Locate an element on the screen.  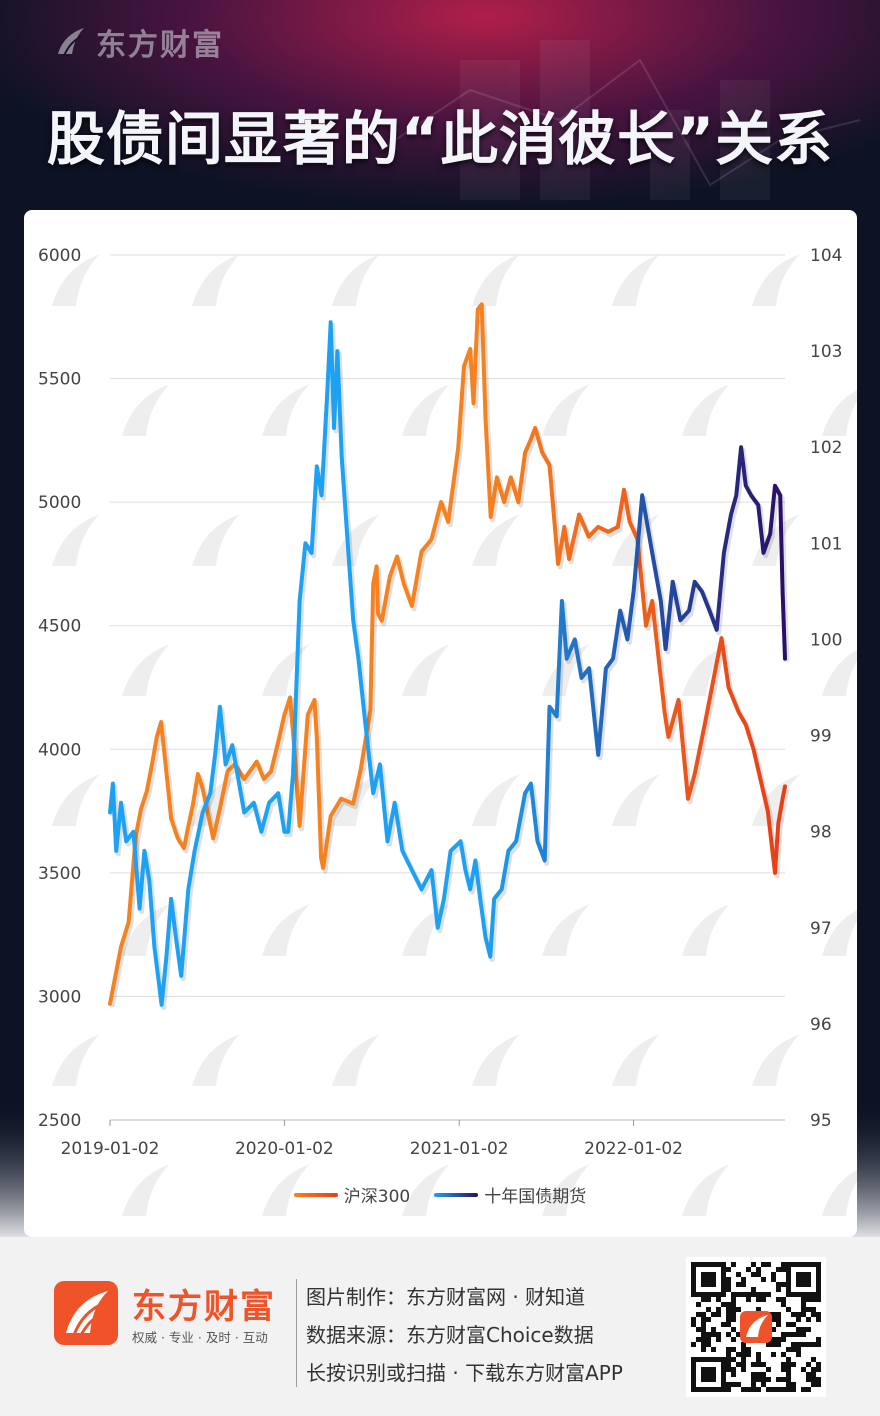
legend-swatch-csi300 is located at coordinates (315, 1194).